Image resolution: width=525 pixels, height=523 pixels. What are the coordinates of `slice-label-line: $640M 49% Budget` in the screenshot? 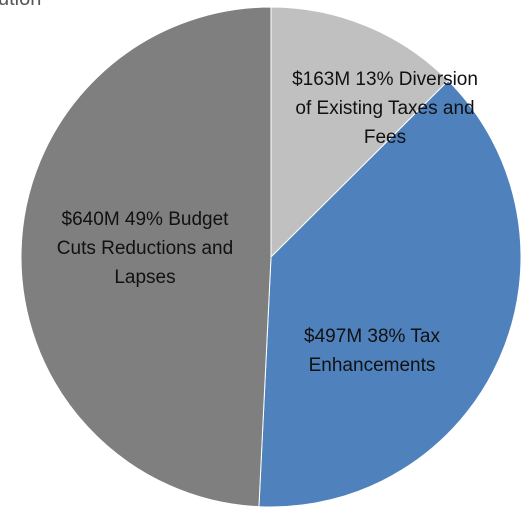 It's located at (146, 219).